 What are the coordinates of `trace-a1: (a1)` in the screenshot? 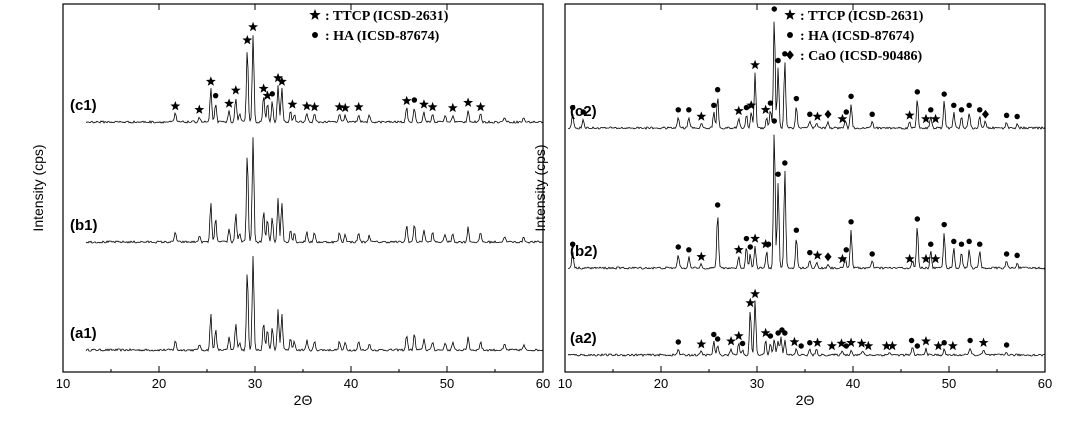 It's located at (307, 303).